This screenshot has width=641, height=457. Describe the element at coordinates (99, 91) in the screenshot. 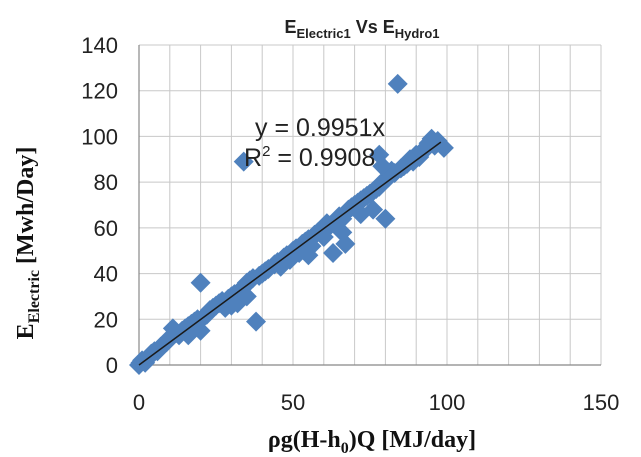

I see `y-tick-label: 120` at that location.